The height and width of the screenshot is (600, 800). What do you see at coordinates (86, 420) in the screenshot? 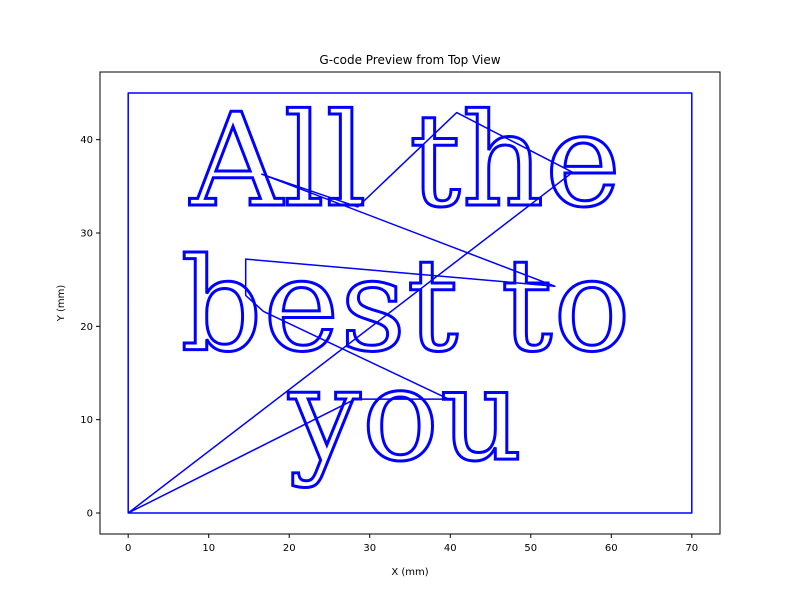
I see `y-tick-label: 10` at bounding box center [86, 420].